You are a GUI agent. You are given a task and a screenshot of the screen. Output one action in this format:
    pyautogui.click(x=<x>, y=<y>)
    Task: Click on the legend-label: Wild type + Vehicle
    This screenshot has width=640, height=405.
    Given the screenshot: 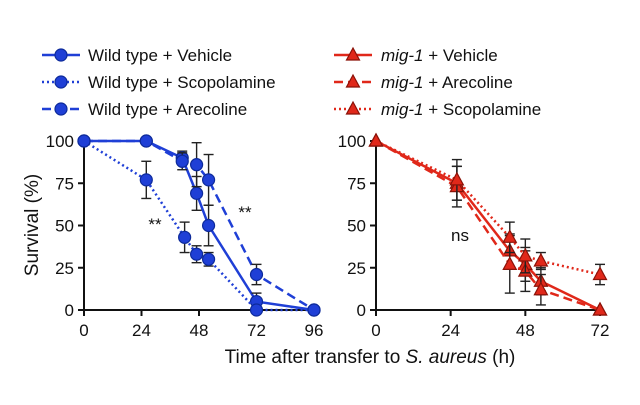 What is the action you would take?
    pyautogui.click(x=160, y=55)
    